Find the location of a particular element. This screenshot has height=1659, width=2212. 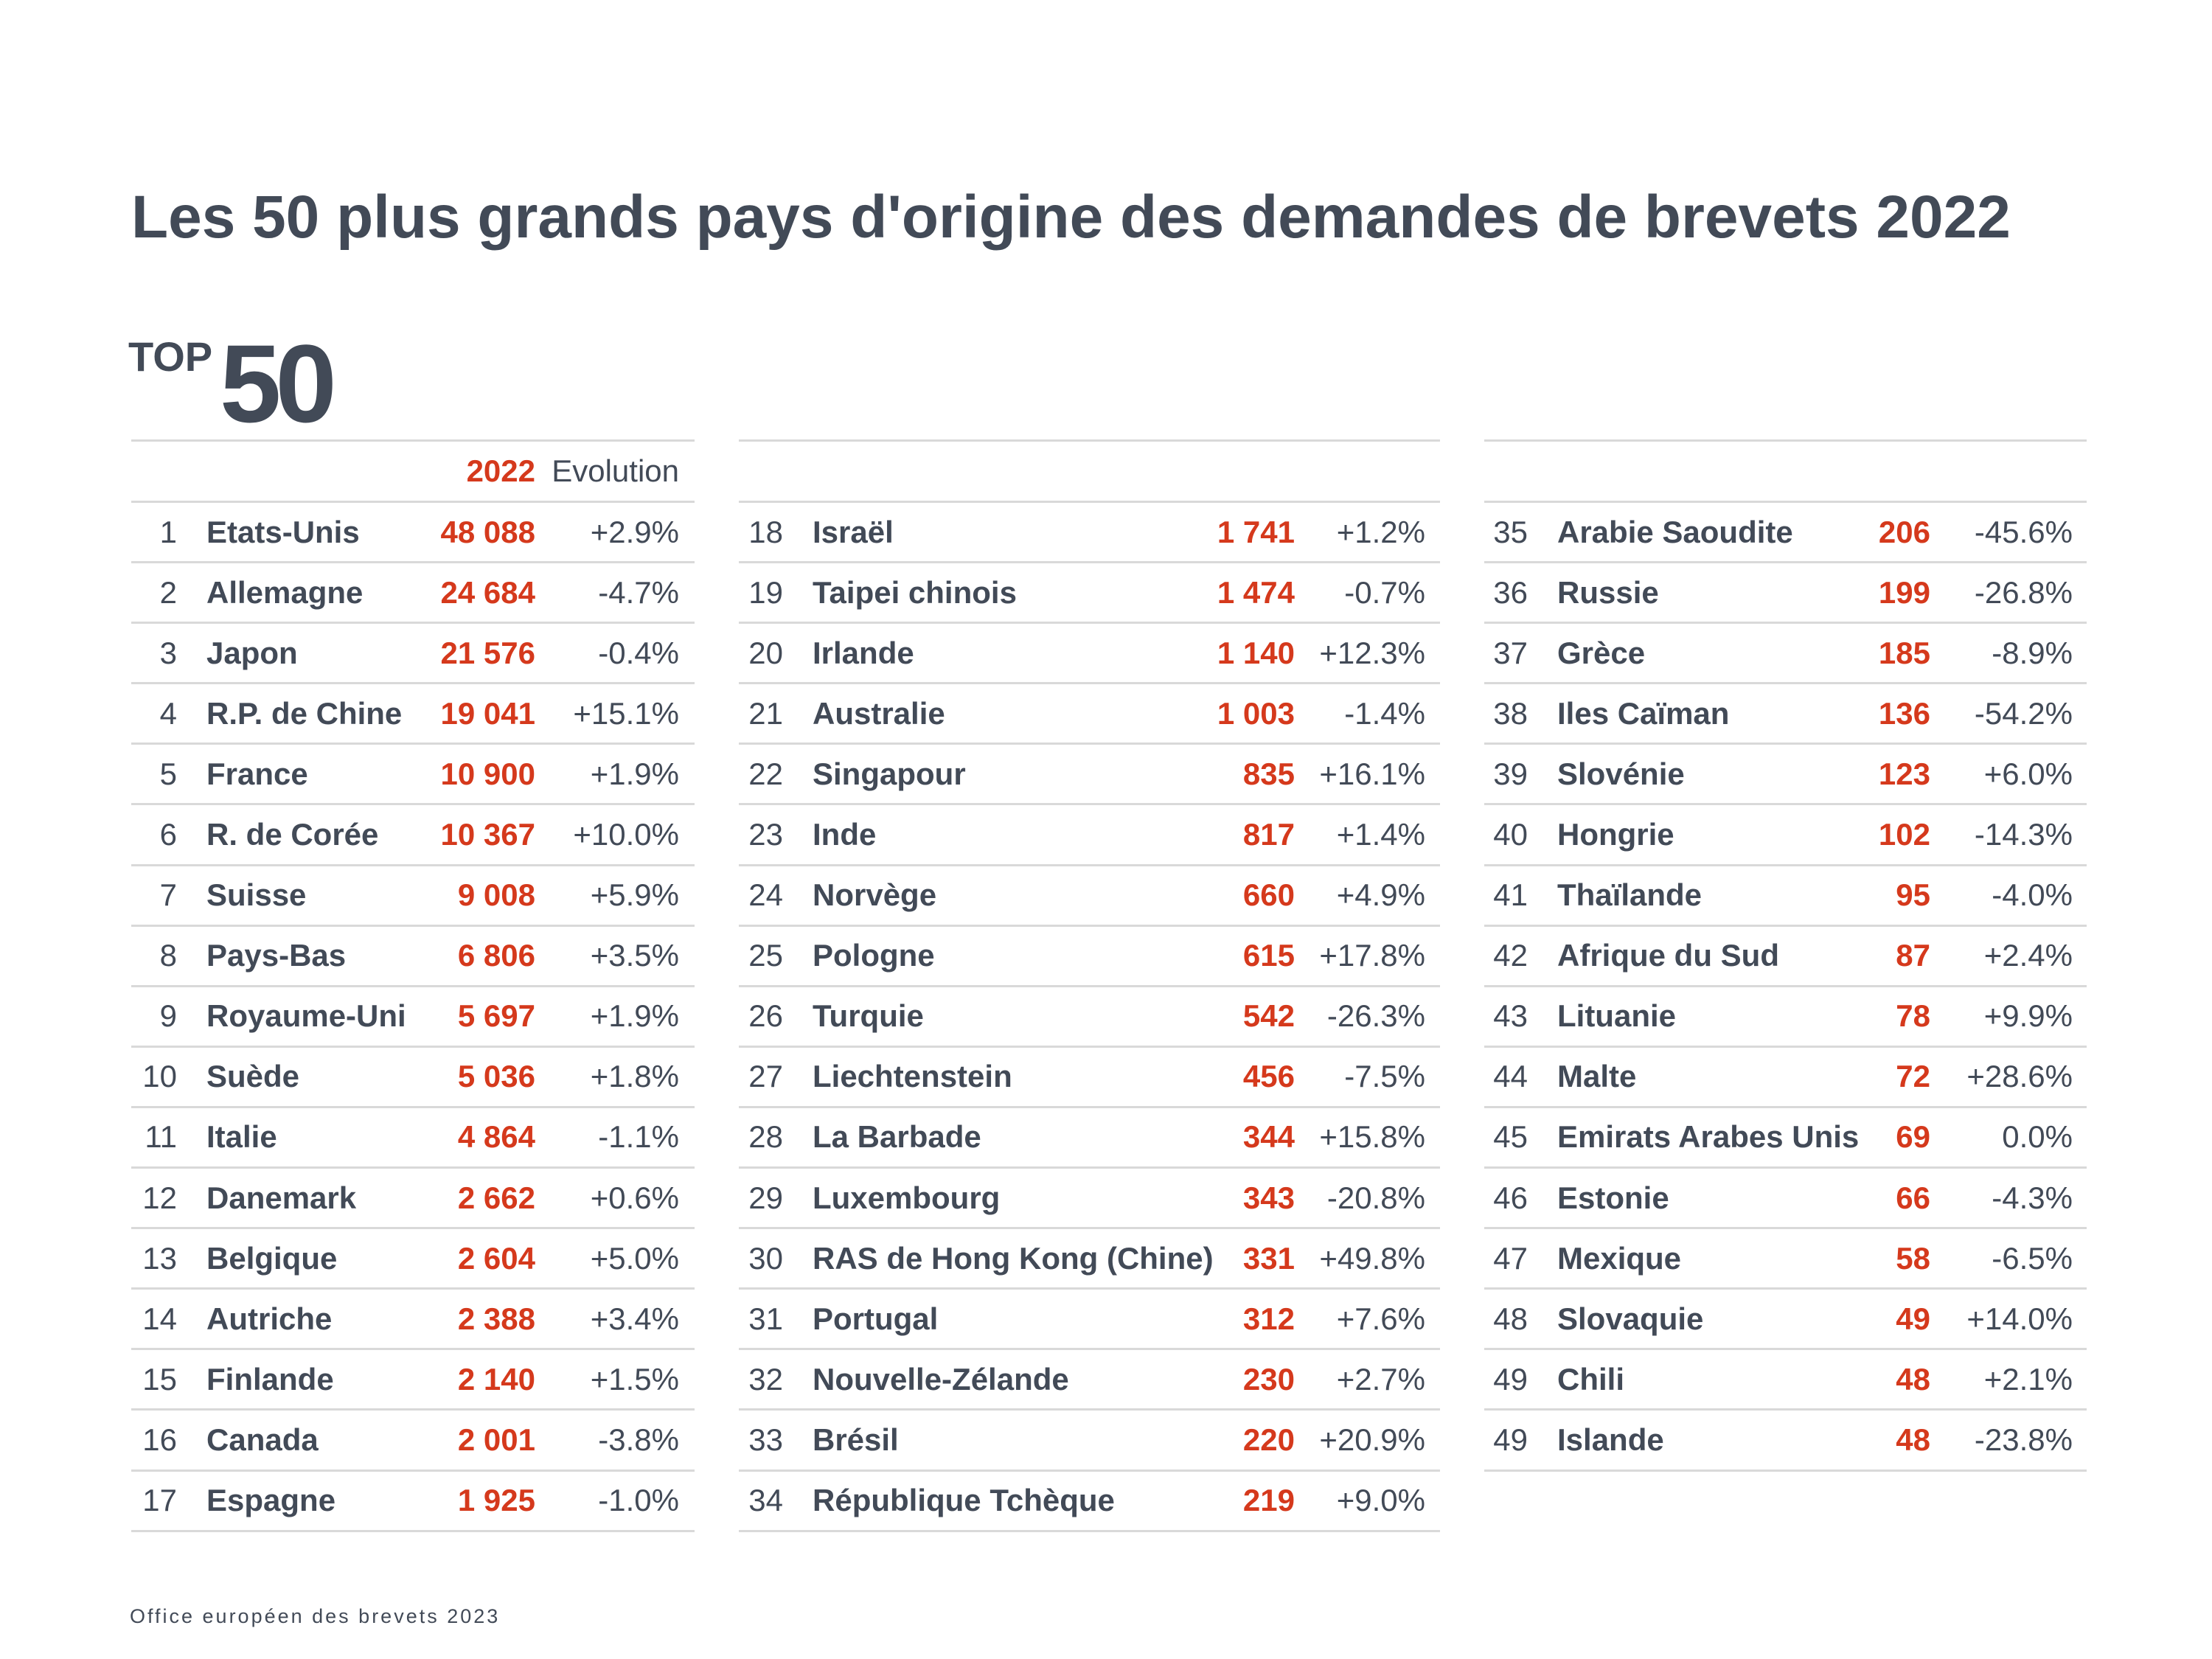

rank: 28 is located at coordinates (765, 1137).